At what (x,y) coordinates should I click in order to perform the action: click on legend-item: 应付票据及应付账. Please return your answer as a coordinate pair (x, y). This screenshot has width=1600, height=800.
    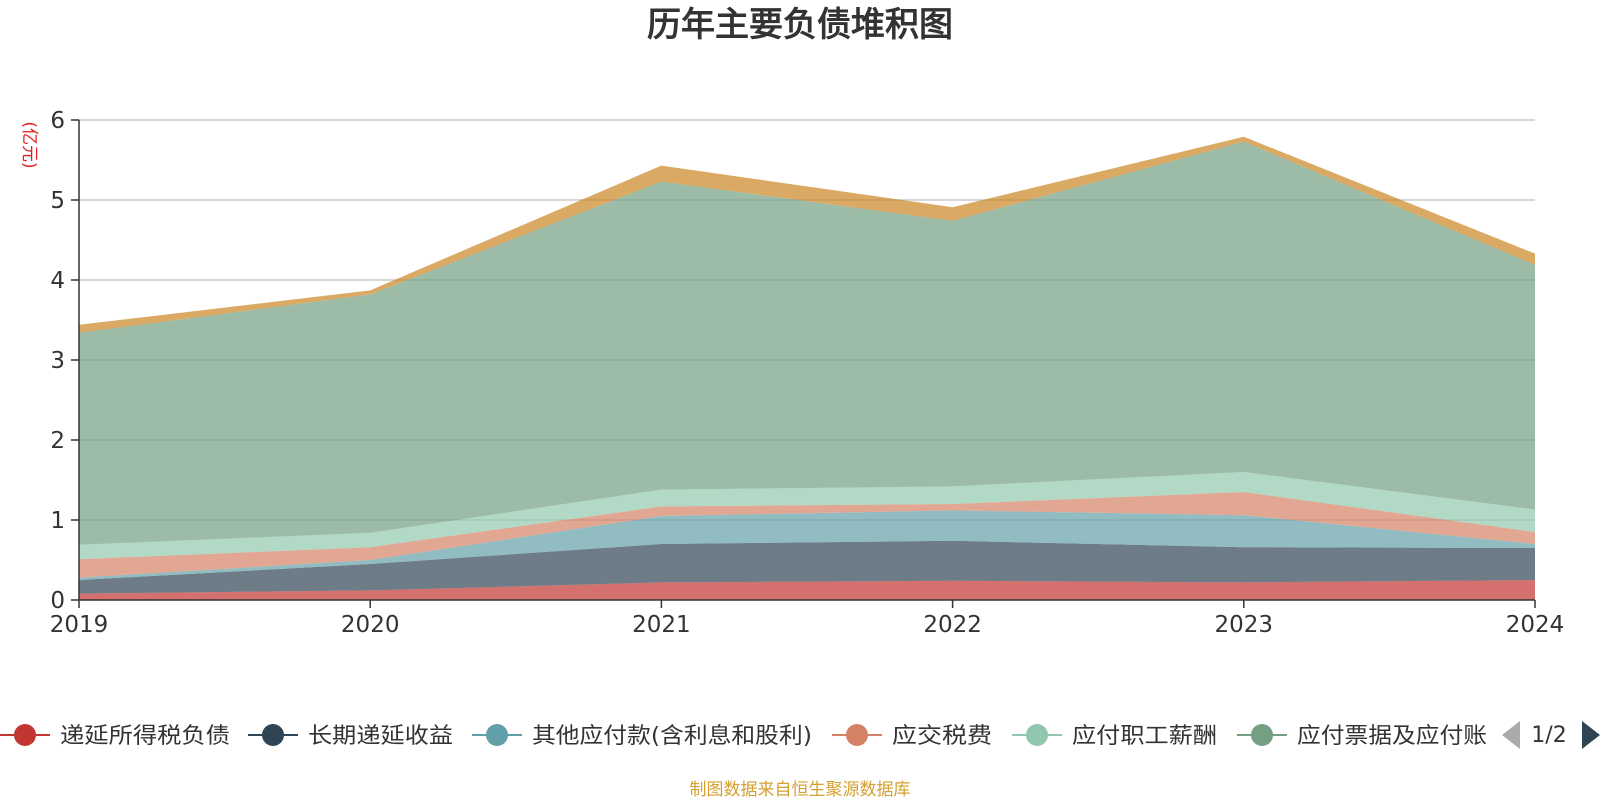
    Looking at the image, I should click on (1362, 736).